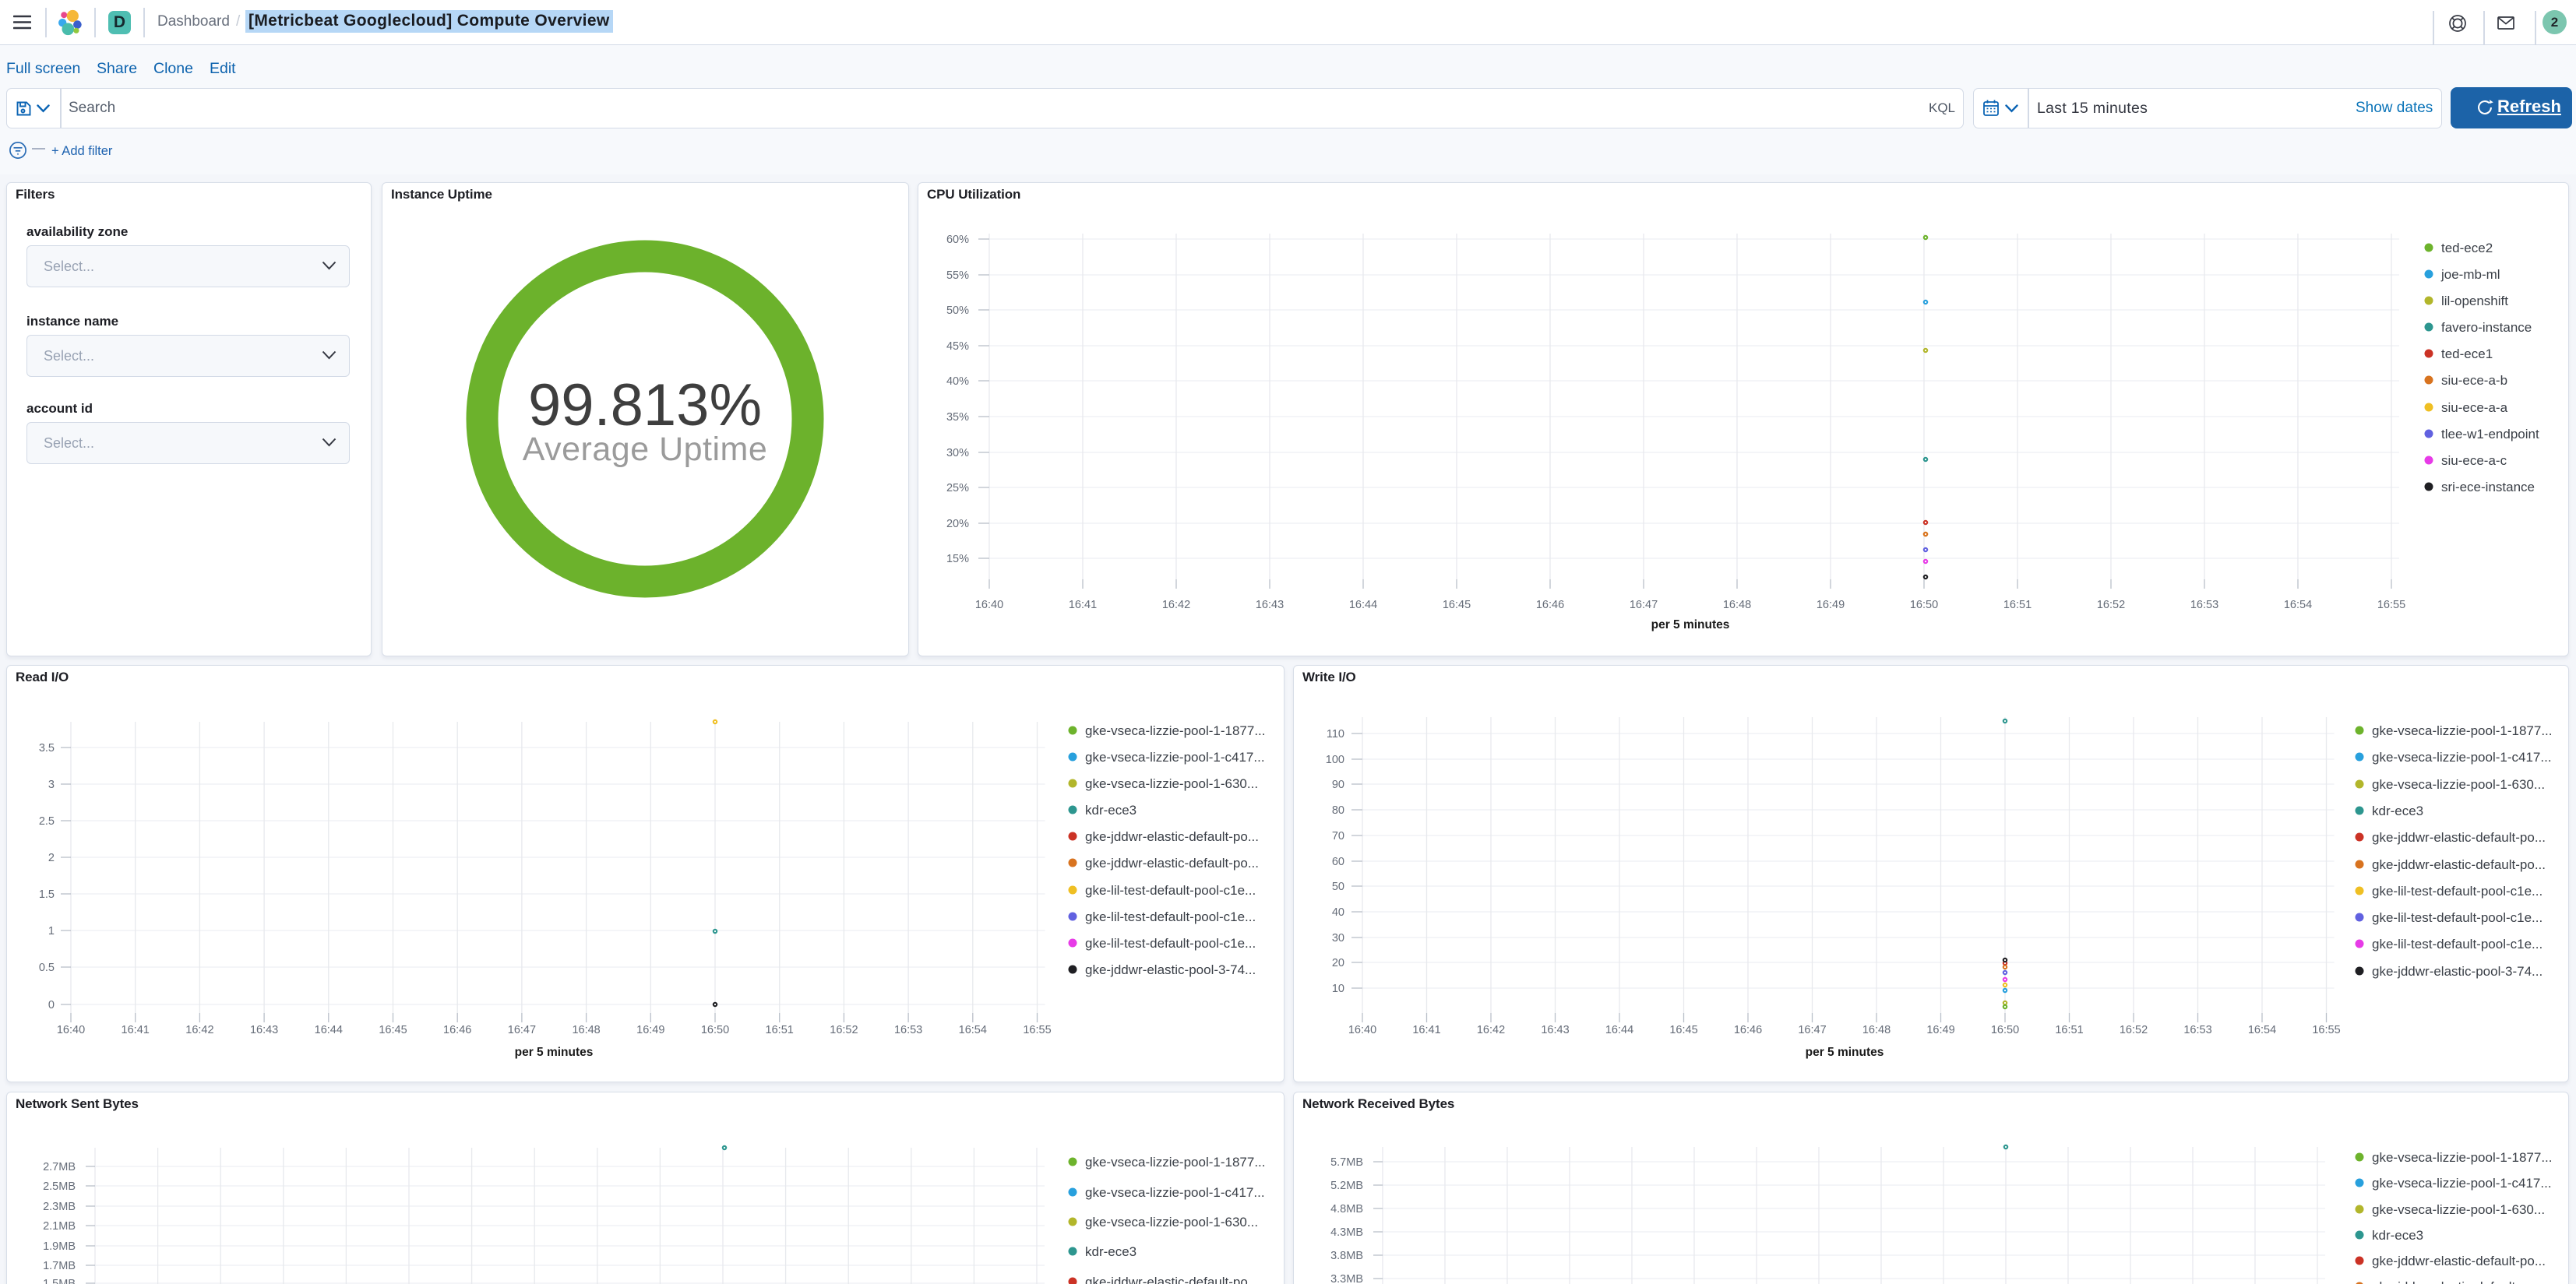  I want to click on svg-text: 0, so click(52, 1005).